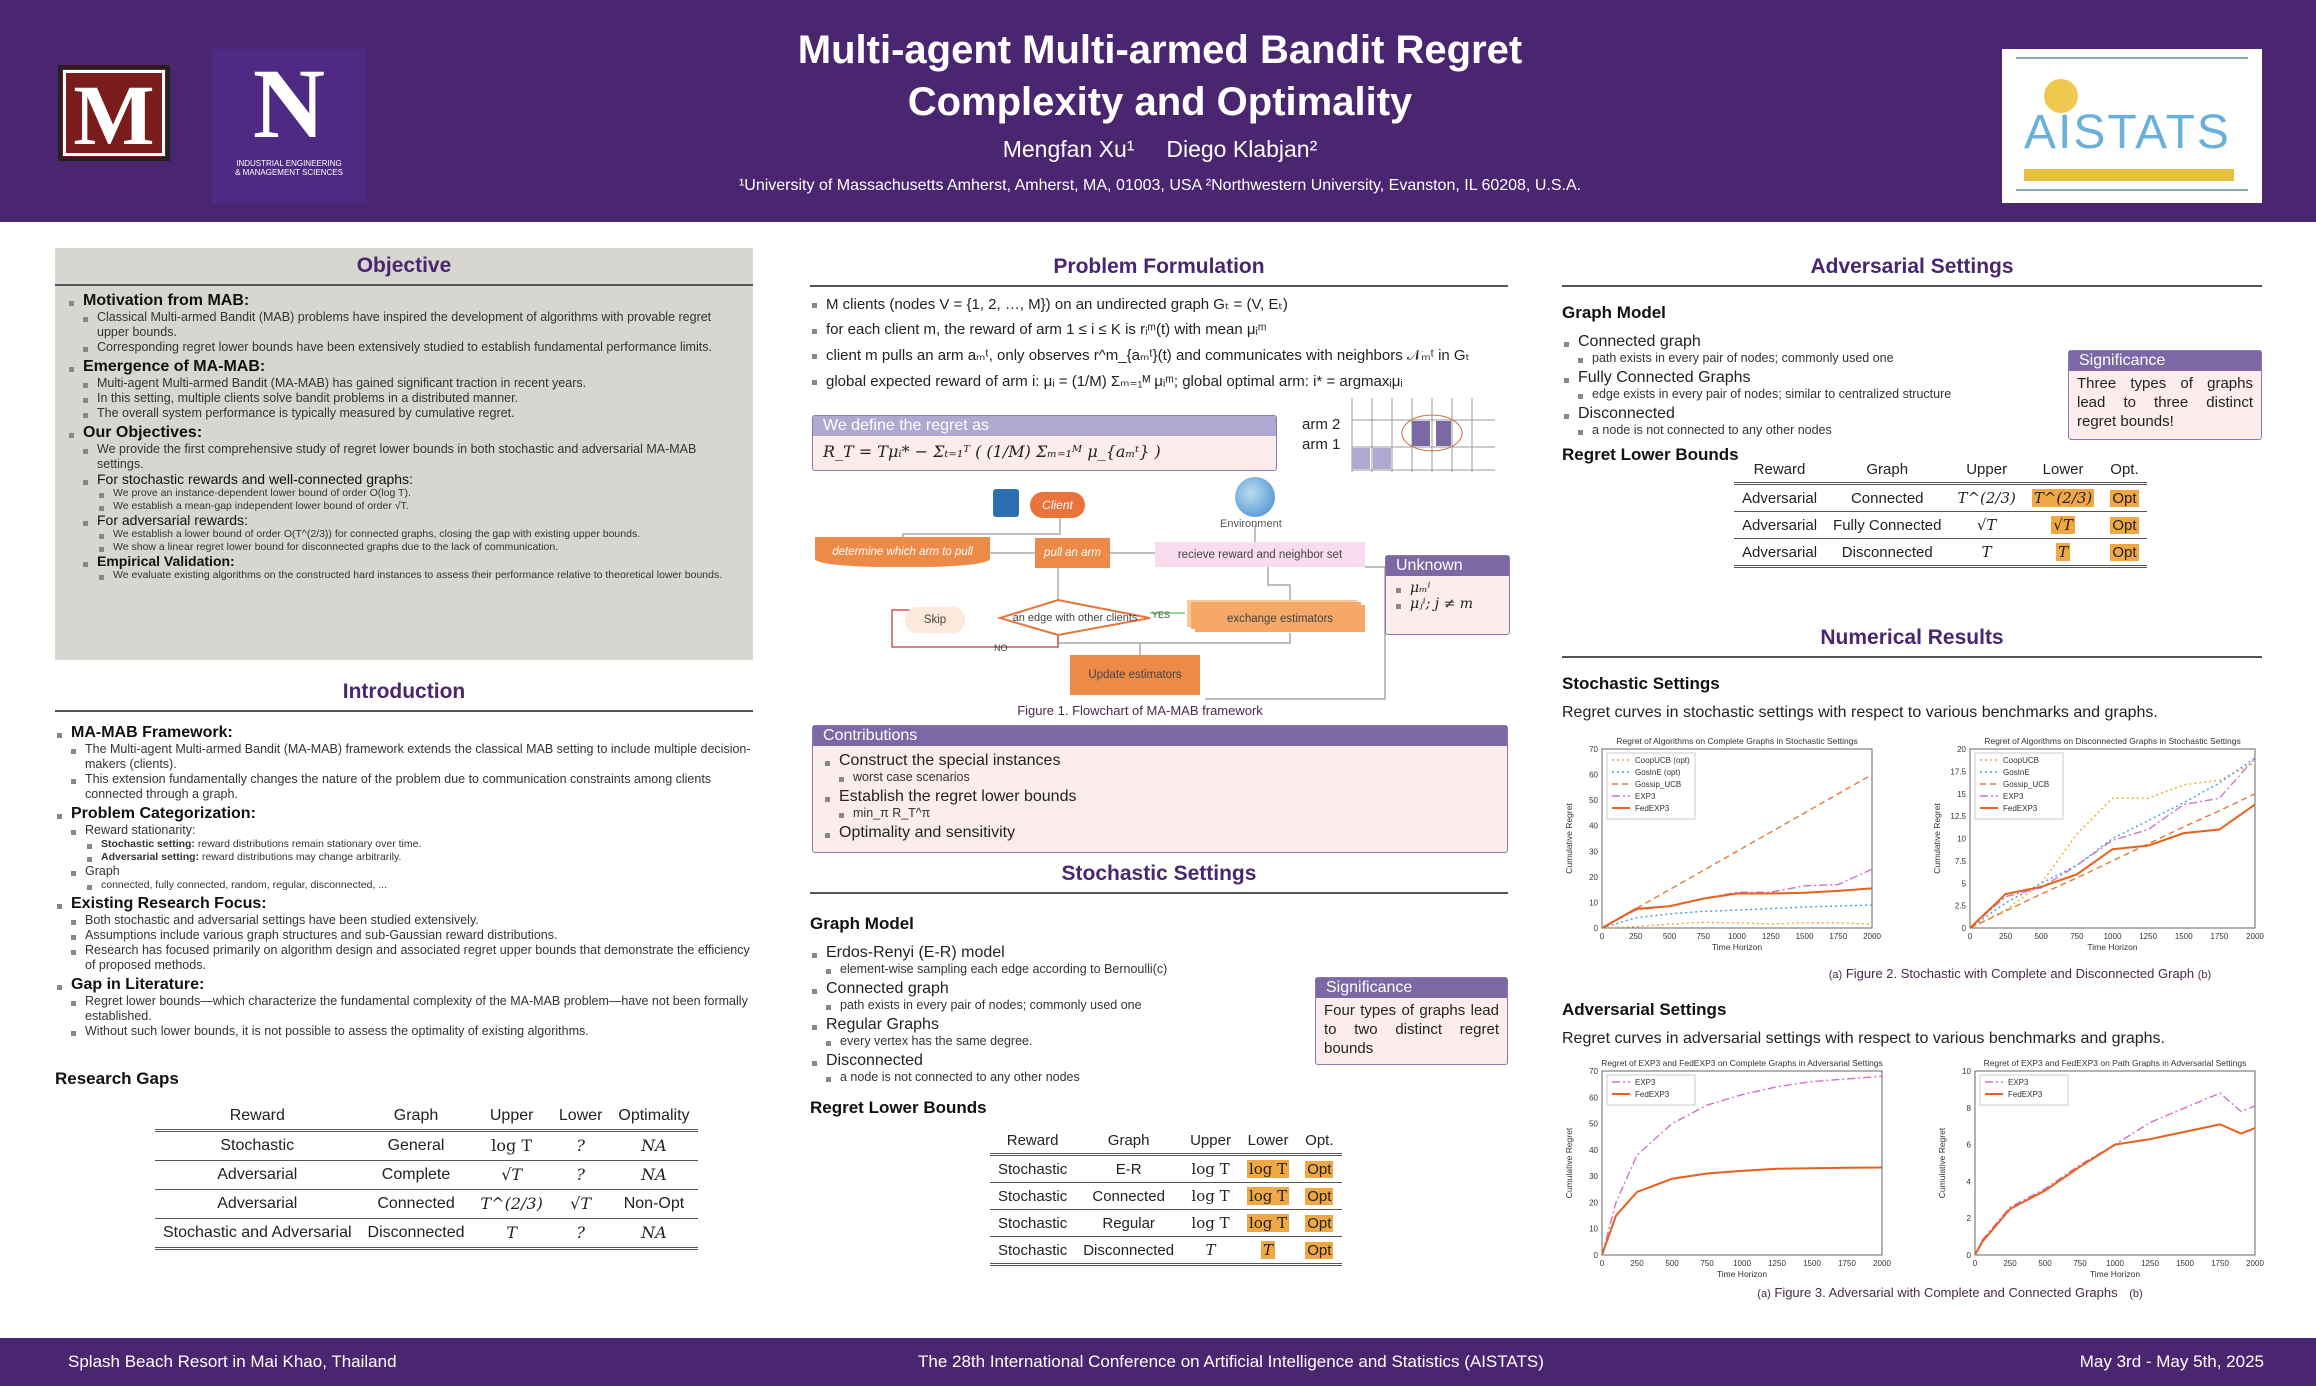 Image resolution: width=2316 pixels, height=1386 pixels. Describe the element at coordinates (1210, 1140) in the screenshot. I see `column-header: Upper` at that location.